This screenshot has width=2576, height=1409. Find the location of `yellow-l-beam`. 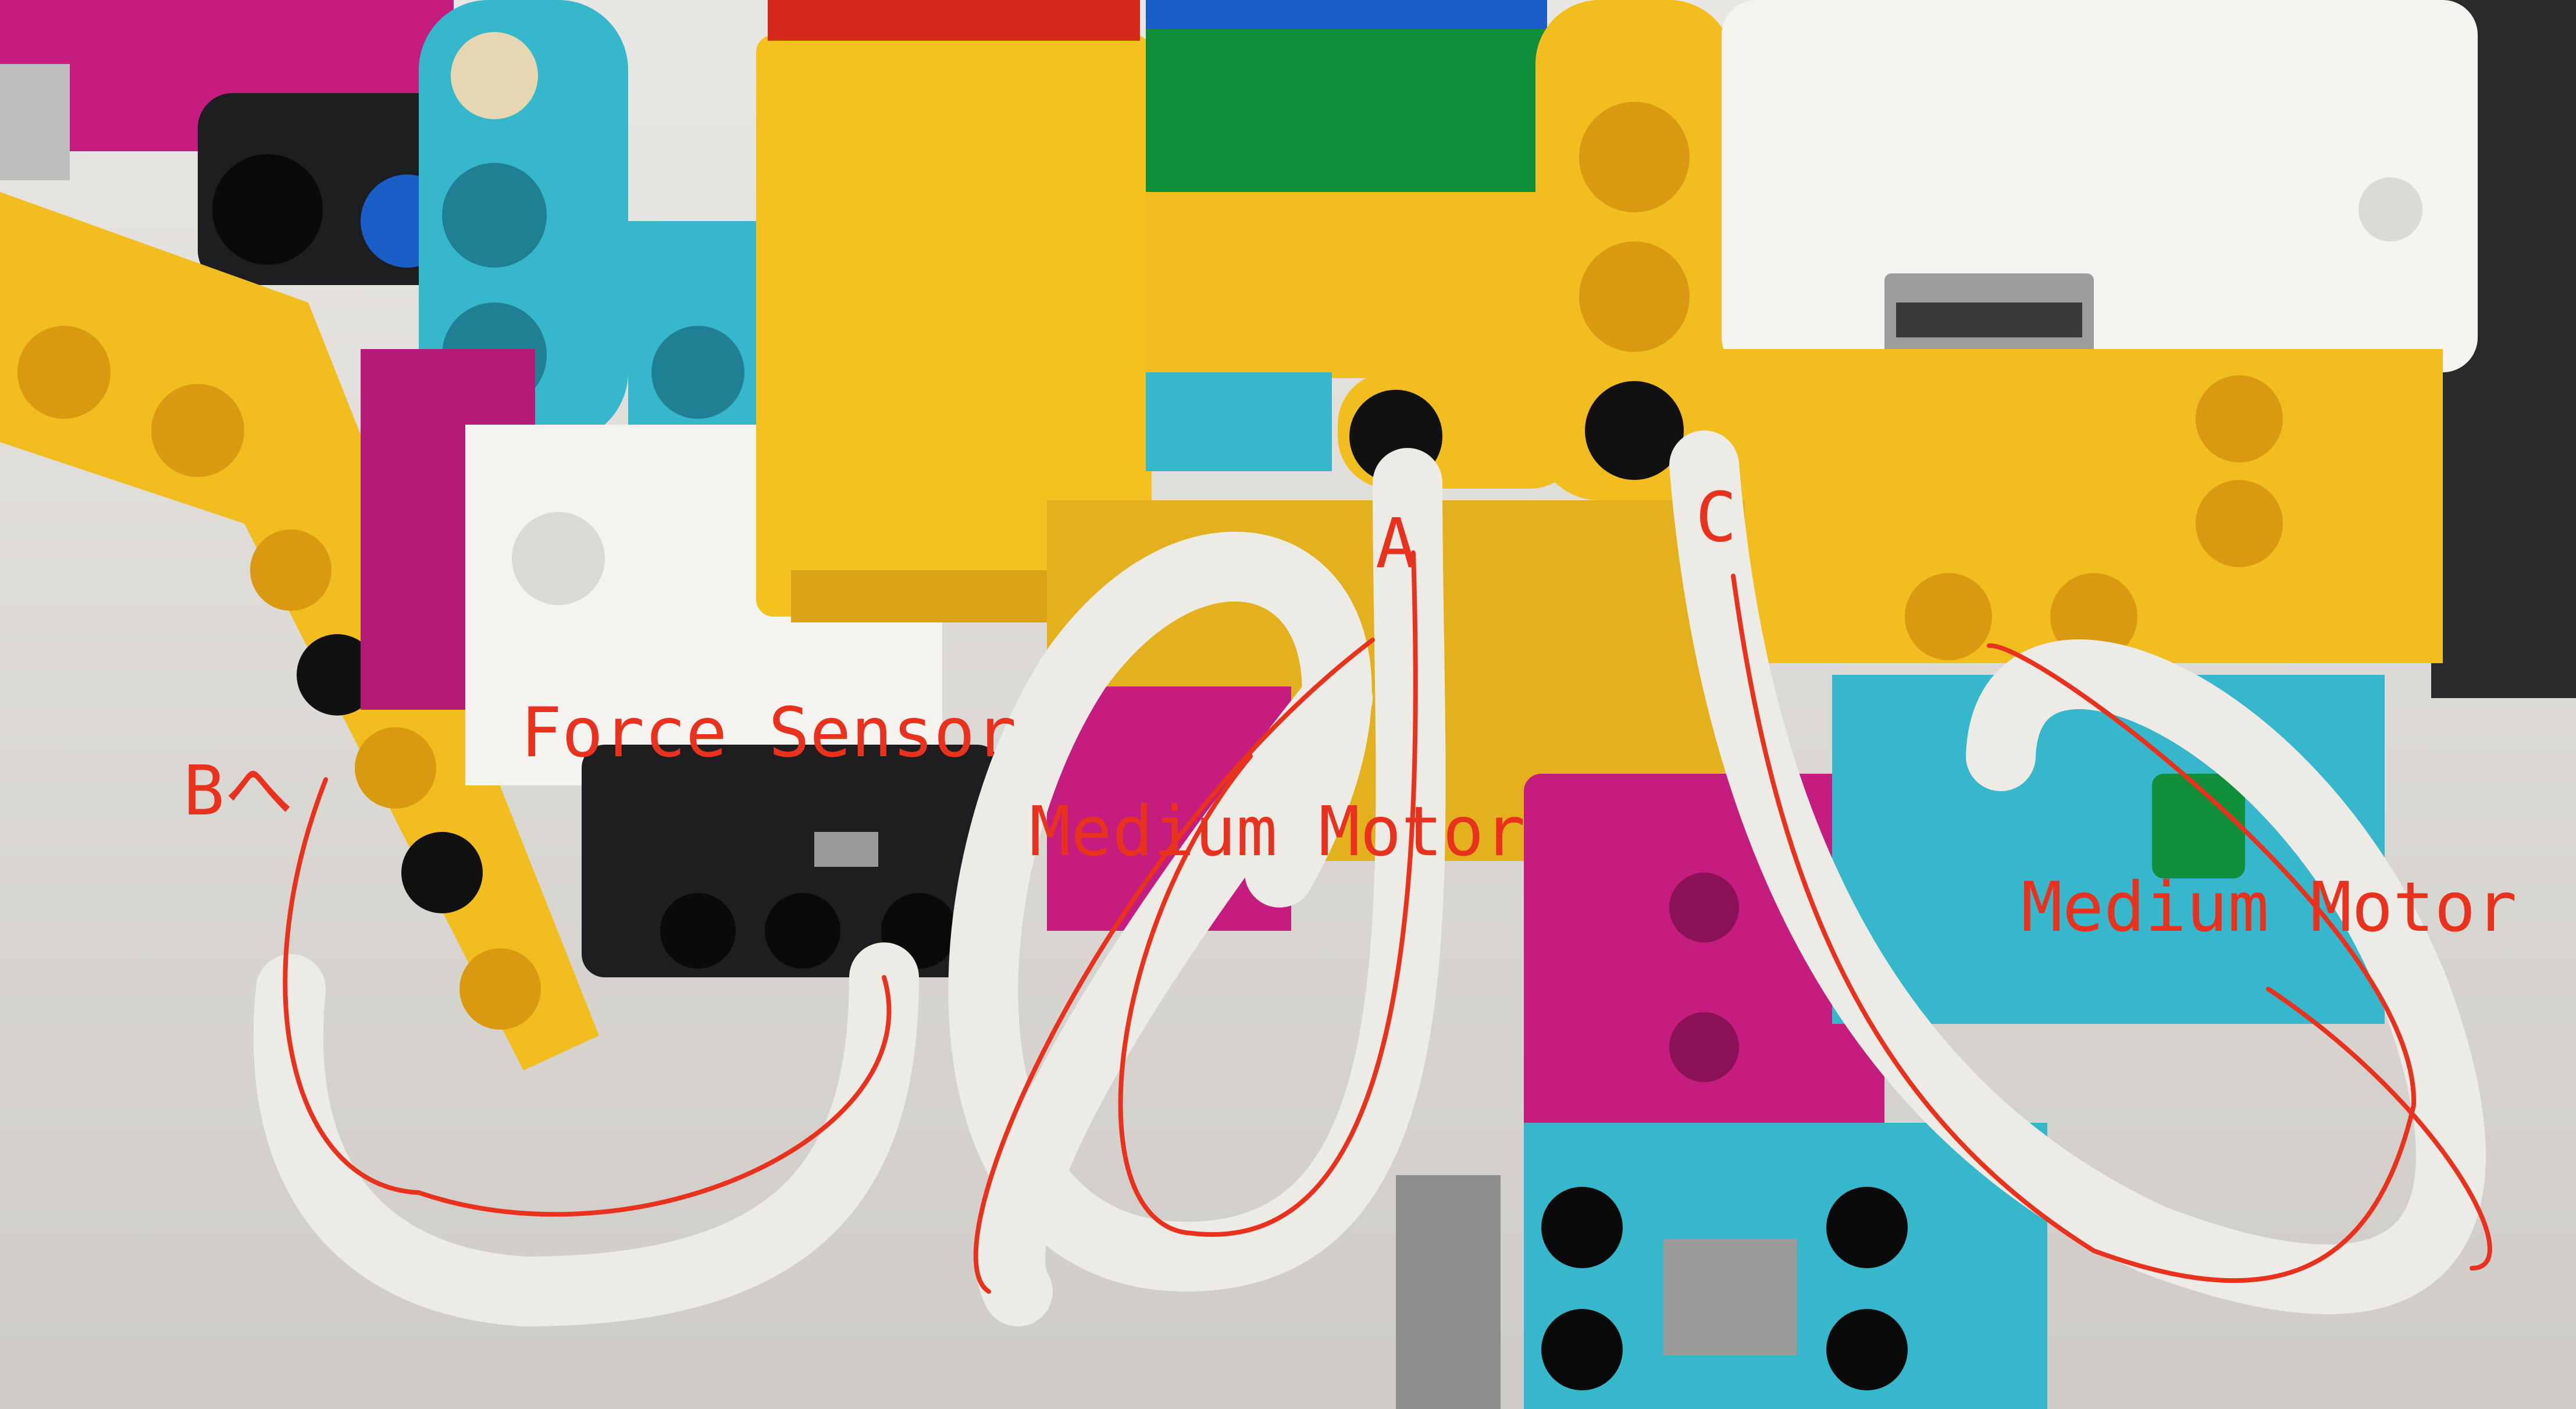

yellow-l-beam is located at coordinates (299, 631).